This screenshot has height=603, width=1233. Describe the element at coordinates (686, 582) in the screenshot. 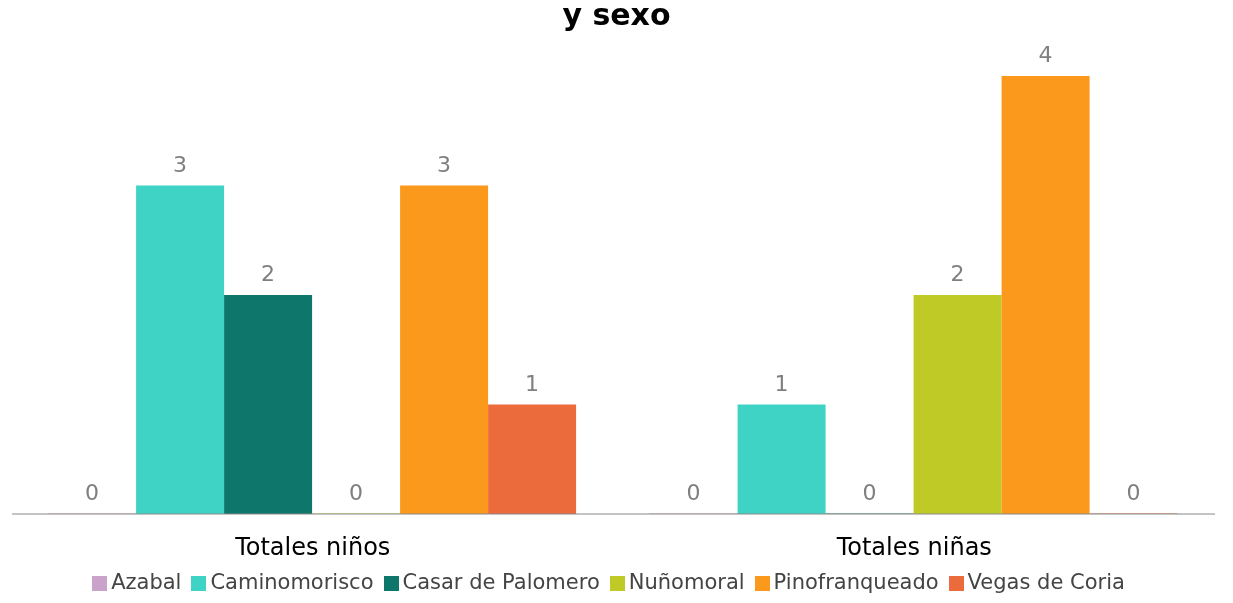

I see `legend-label: Nuñomoral` at that location.